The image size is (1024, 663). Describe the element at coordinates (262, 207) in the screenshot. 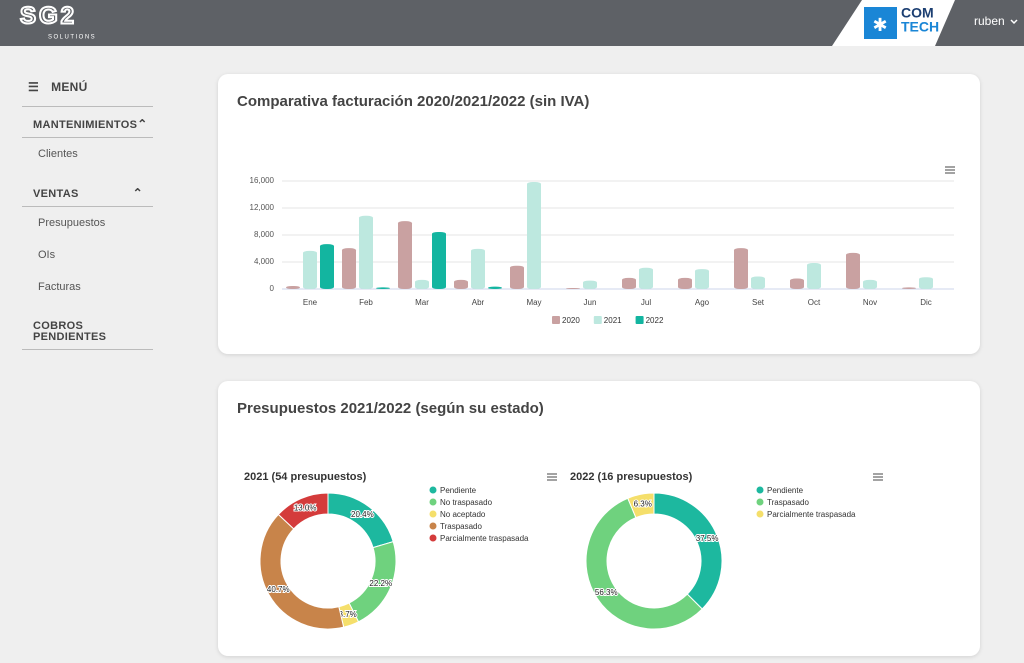

I see `y-tick-label: 12,000` at that location.